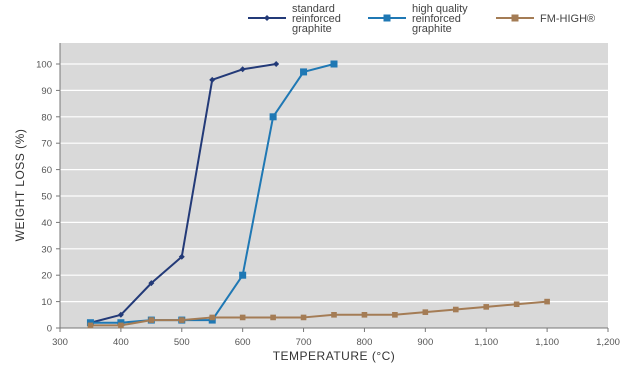 The height and width of the screenshot is (368, 640). What do you see at coordinates (316, 19) in the screenshot?
I see `legend-label: standard reinforced graphite` at bounding box center [316, 19].